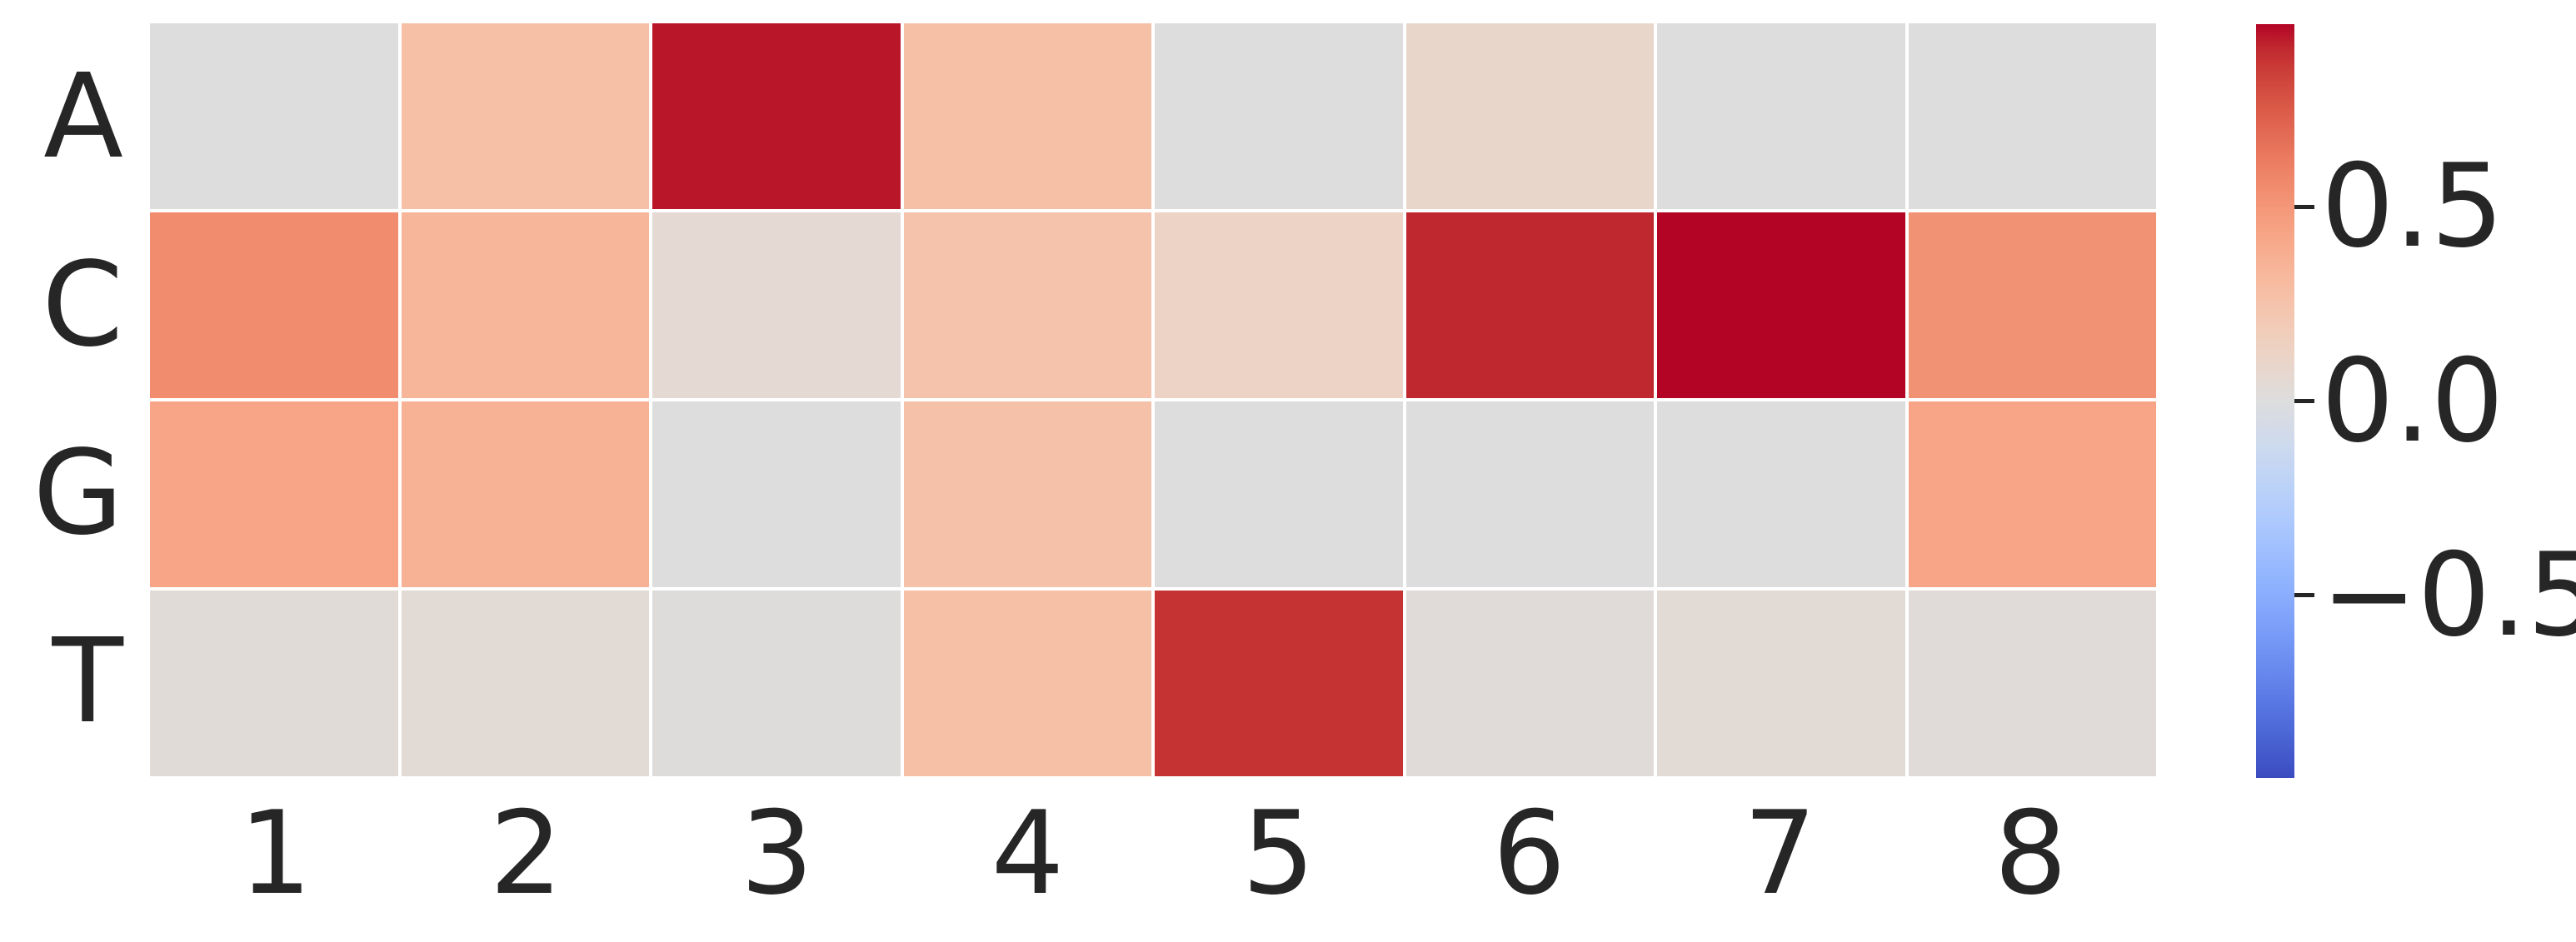  Describe the element at coordinates (1279, 116) in the screenshot. I see `heatmap-cell-A5` at that location.